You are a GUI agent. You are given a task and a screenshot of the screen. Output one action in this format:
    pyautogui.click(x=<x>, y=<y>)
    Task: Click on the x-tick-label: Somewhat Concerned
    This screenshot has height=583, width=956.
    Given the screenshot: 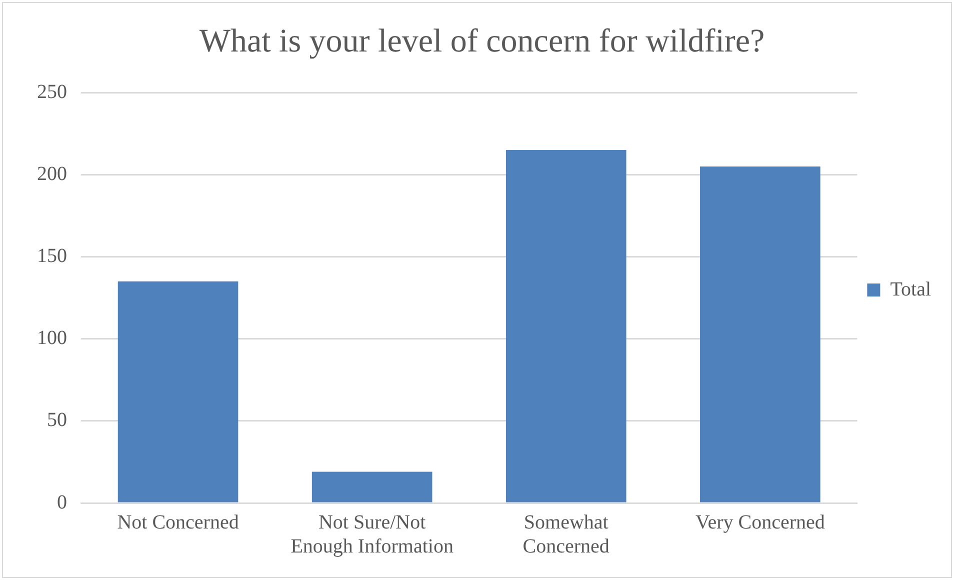 What is the action you would take?
    pyautogui.click(x=566, y=534)
    